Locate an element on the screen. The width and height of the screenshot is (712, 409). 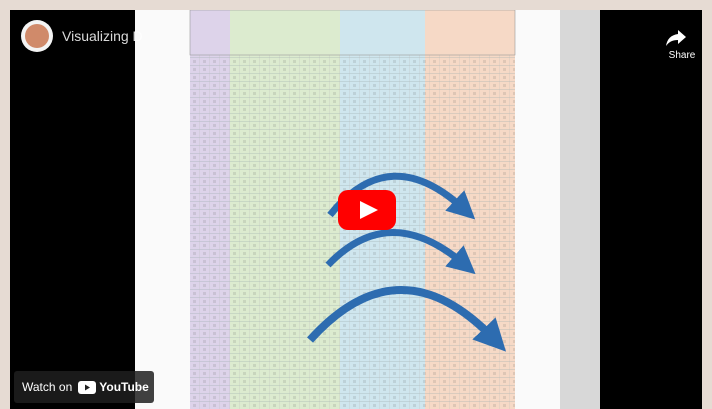
share-icon is located at coordinates (676, 38).